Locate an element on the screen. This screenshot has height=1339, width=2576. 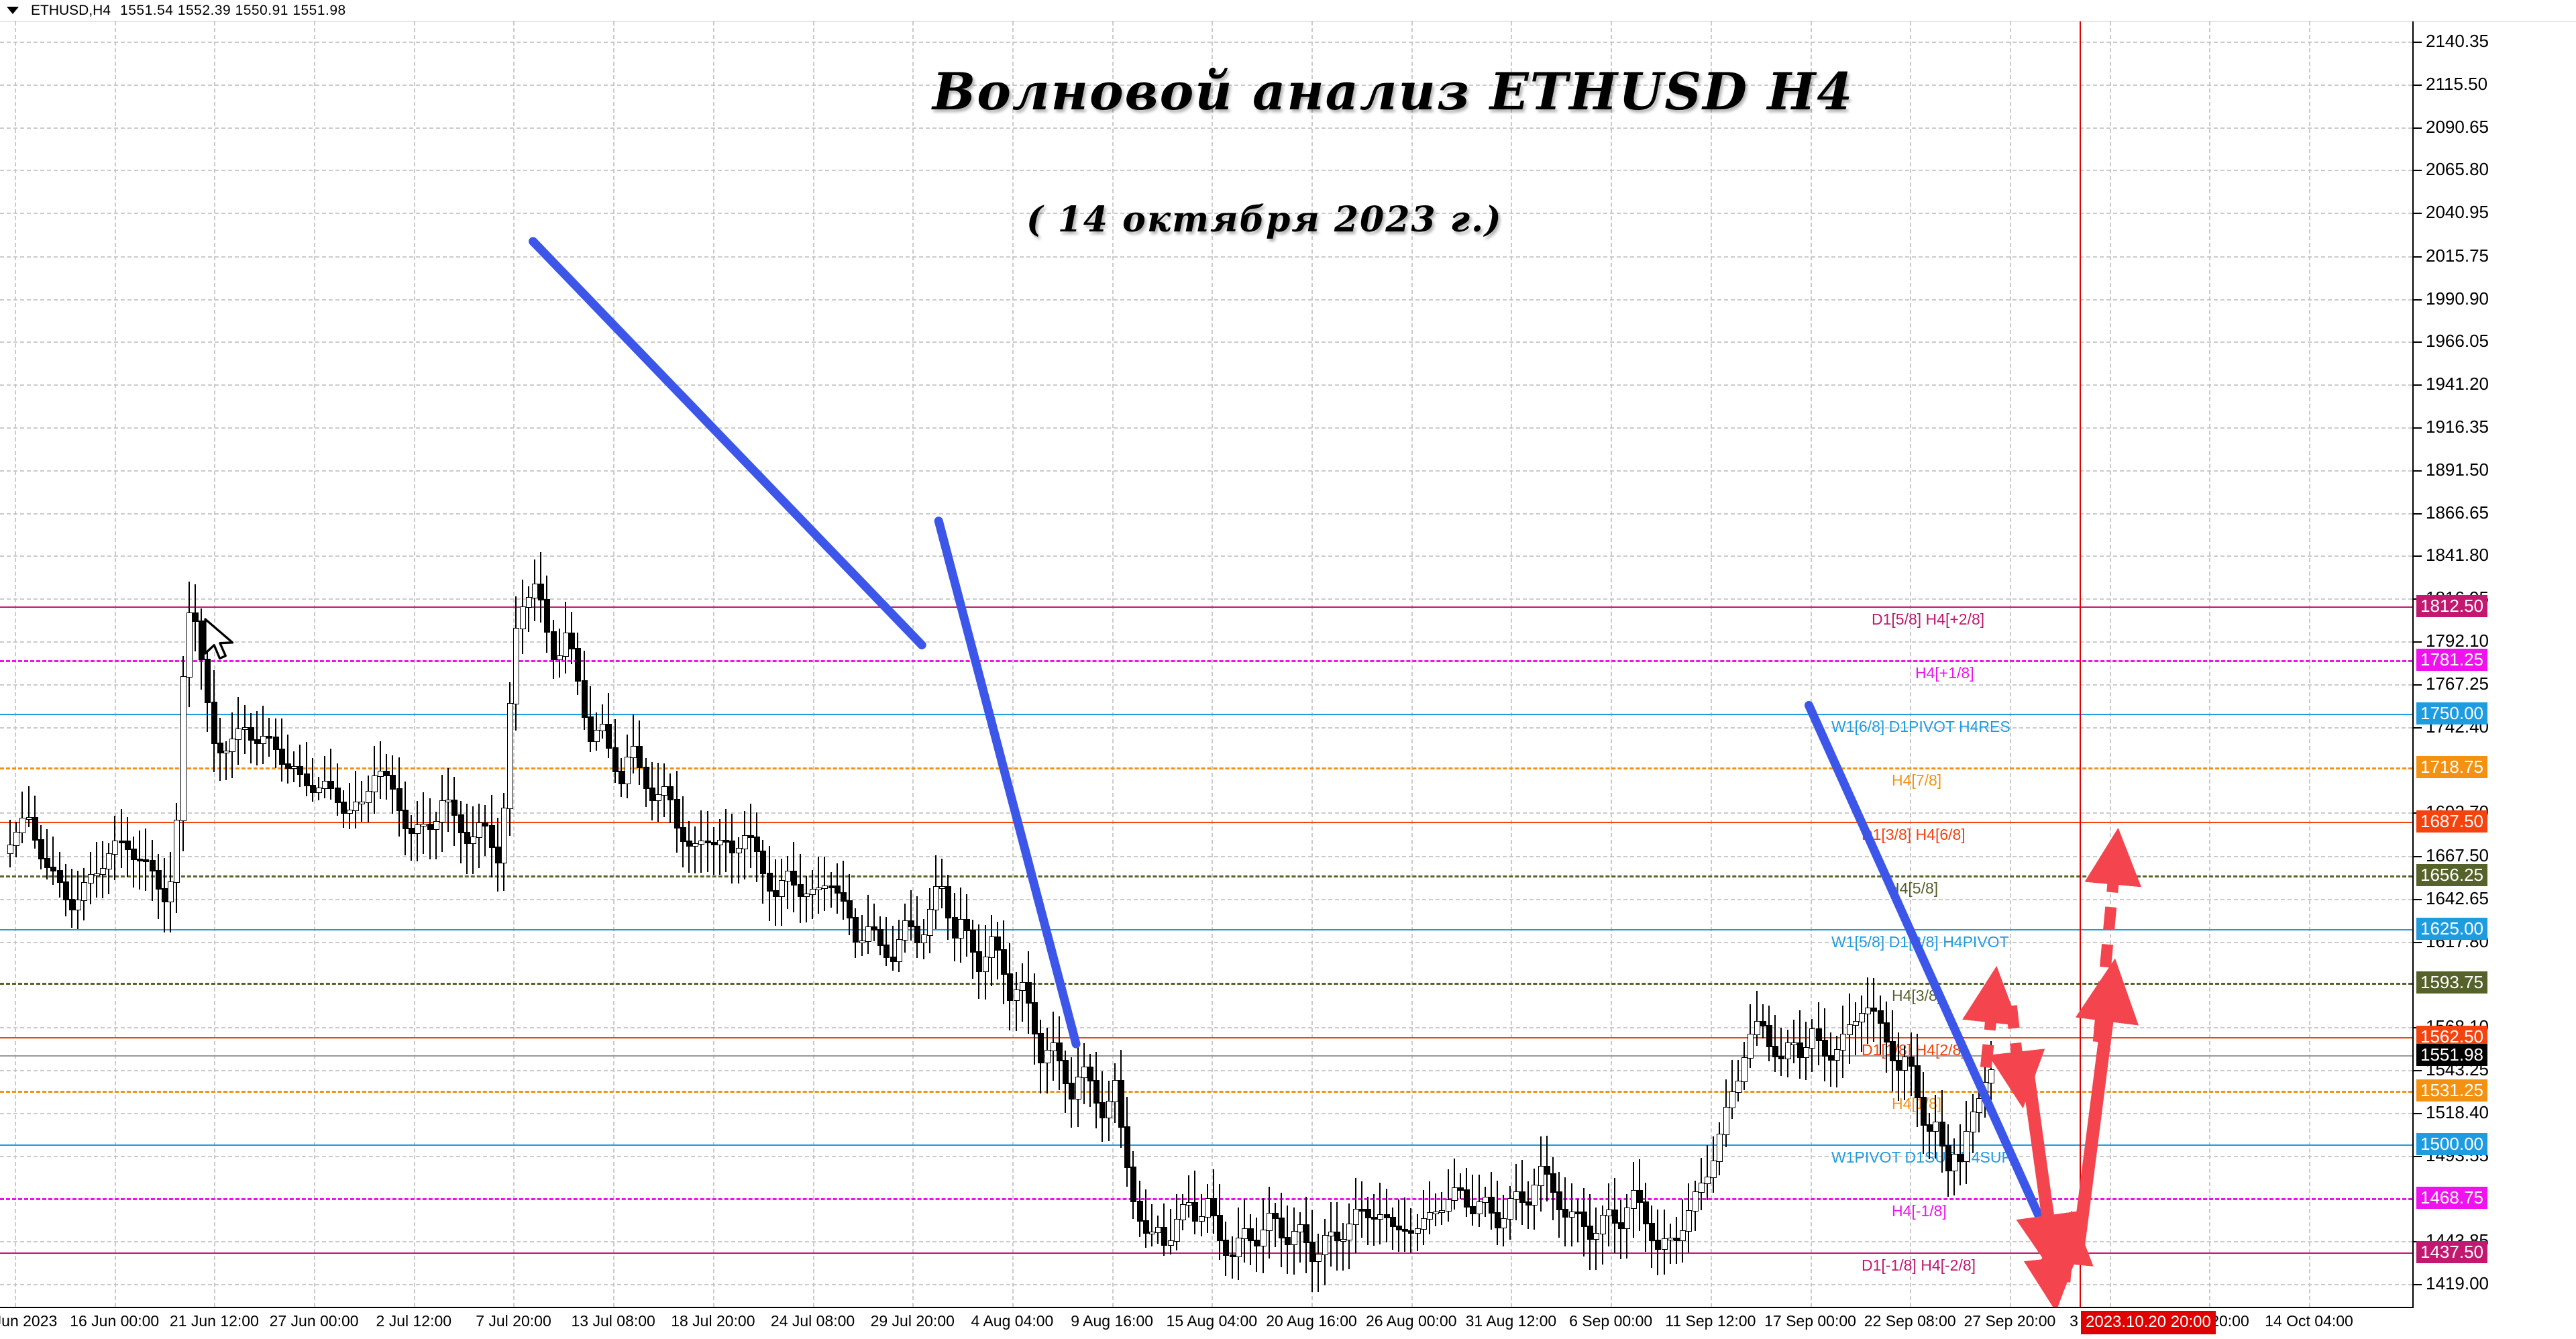
price-level-badge: 1625.00 is located at coordinates (2451, 929).